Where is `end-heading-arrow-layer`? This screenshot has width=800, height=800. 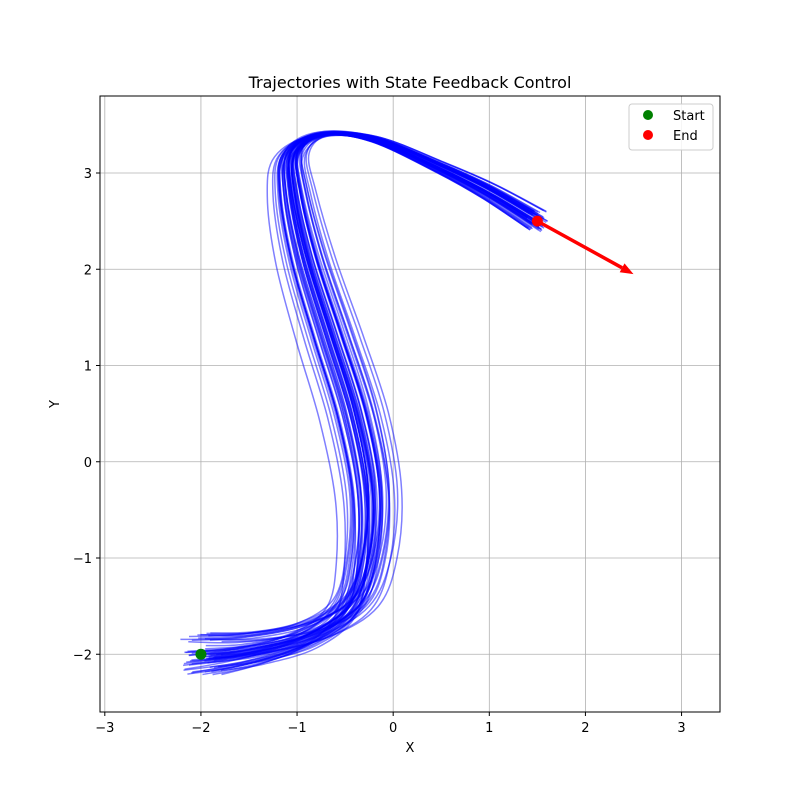 end-heading-arrow-layer is located at coordinates (585, 247).